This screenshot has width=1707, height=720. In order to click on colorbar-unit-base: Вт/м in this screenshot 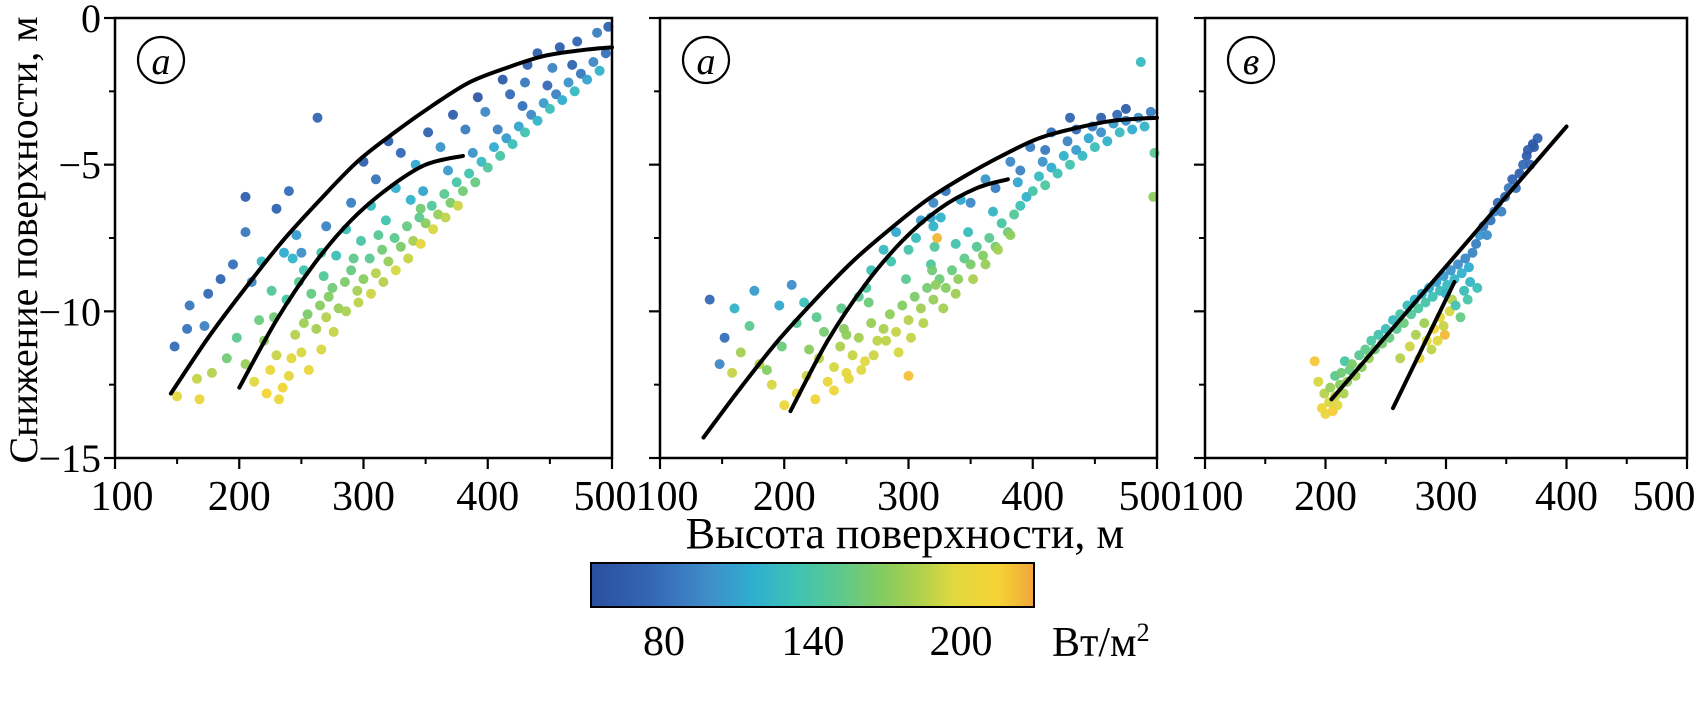, I will do `click(1094, 643)`.